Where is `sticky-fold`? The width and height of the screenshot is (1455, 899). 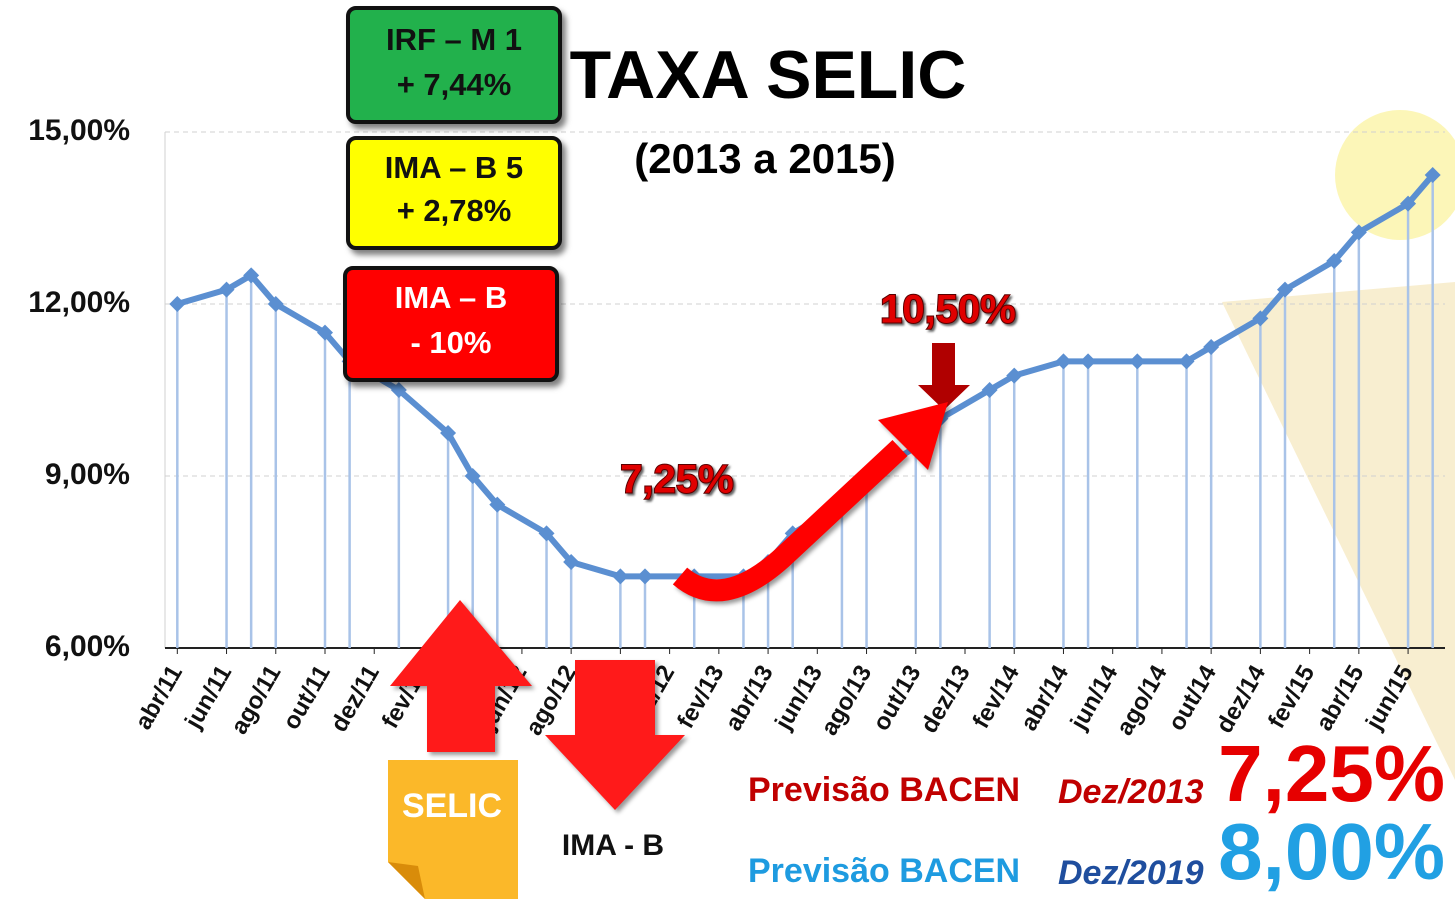 sticky-fold is located at coordinates (406, 880).